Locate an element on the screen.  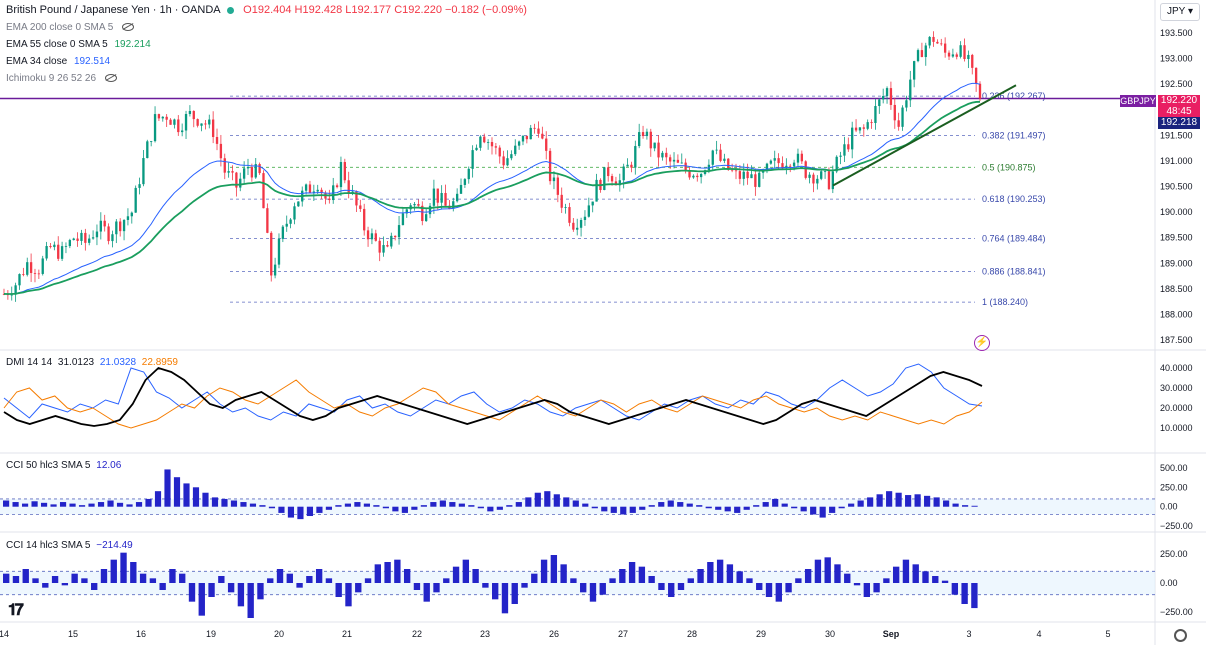
ema55-label: EMA 55 close 0 SMA 5 192.214 is located at coordinates (78, 44).